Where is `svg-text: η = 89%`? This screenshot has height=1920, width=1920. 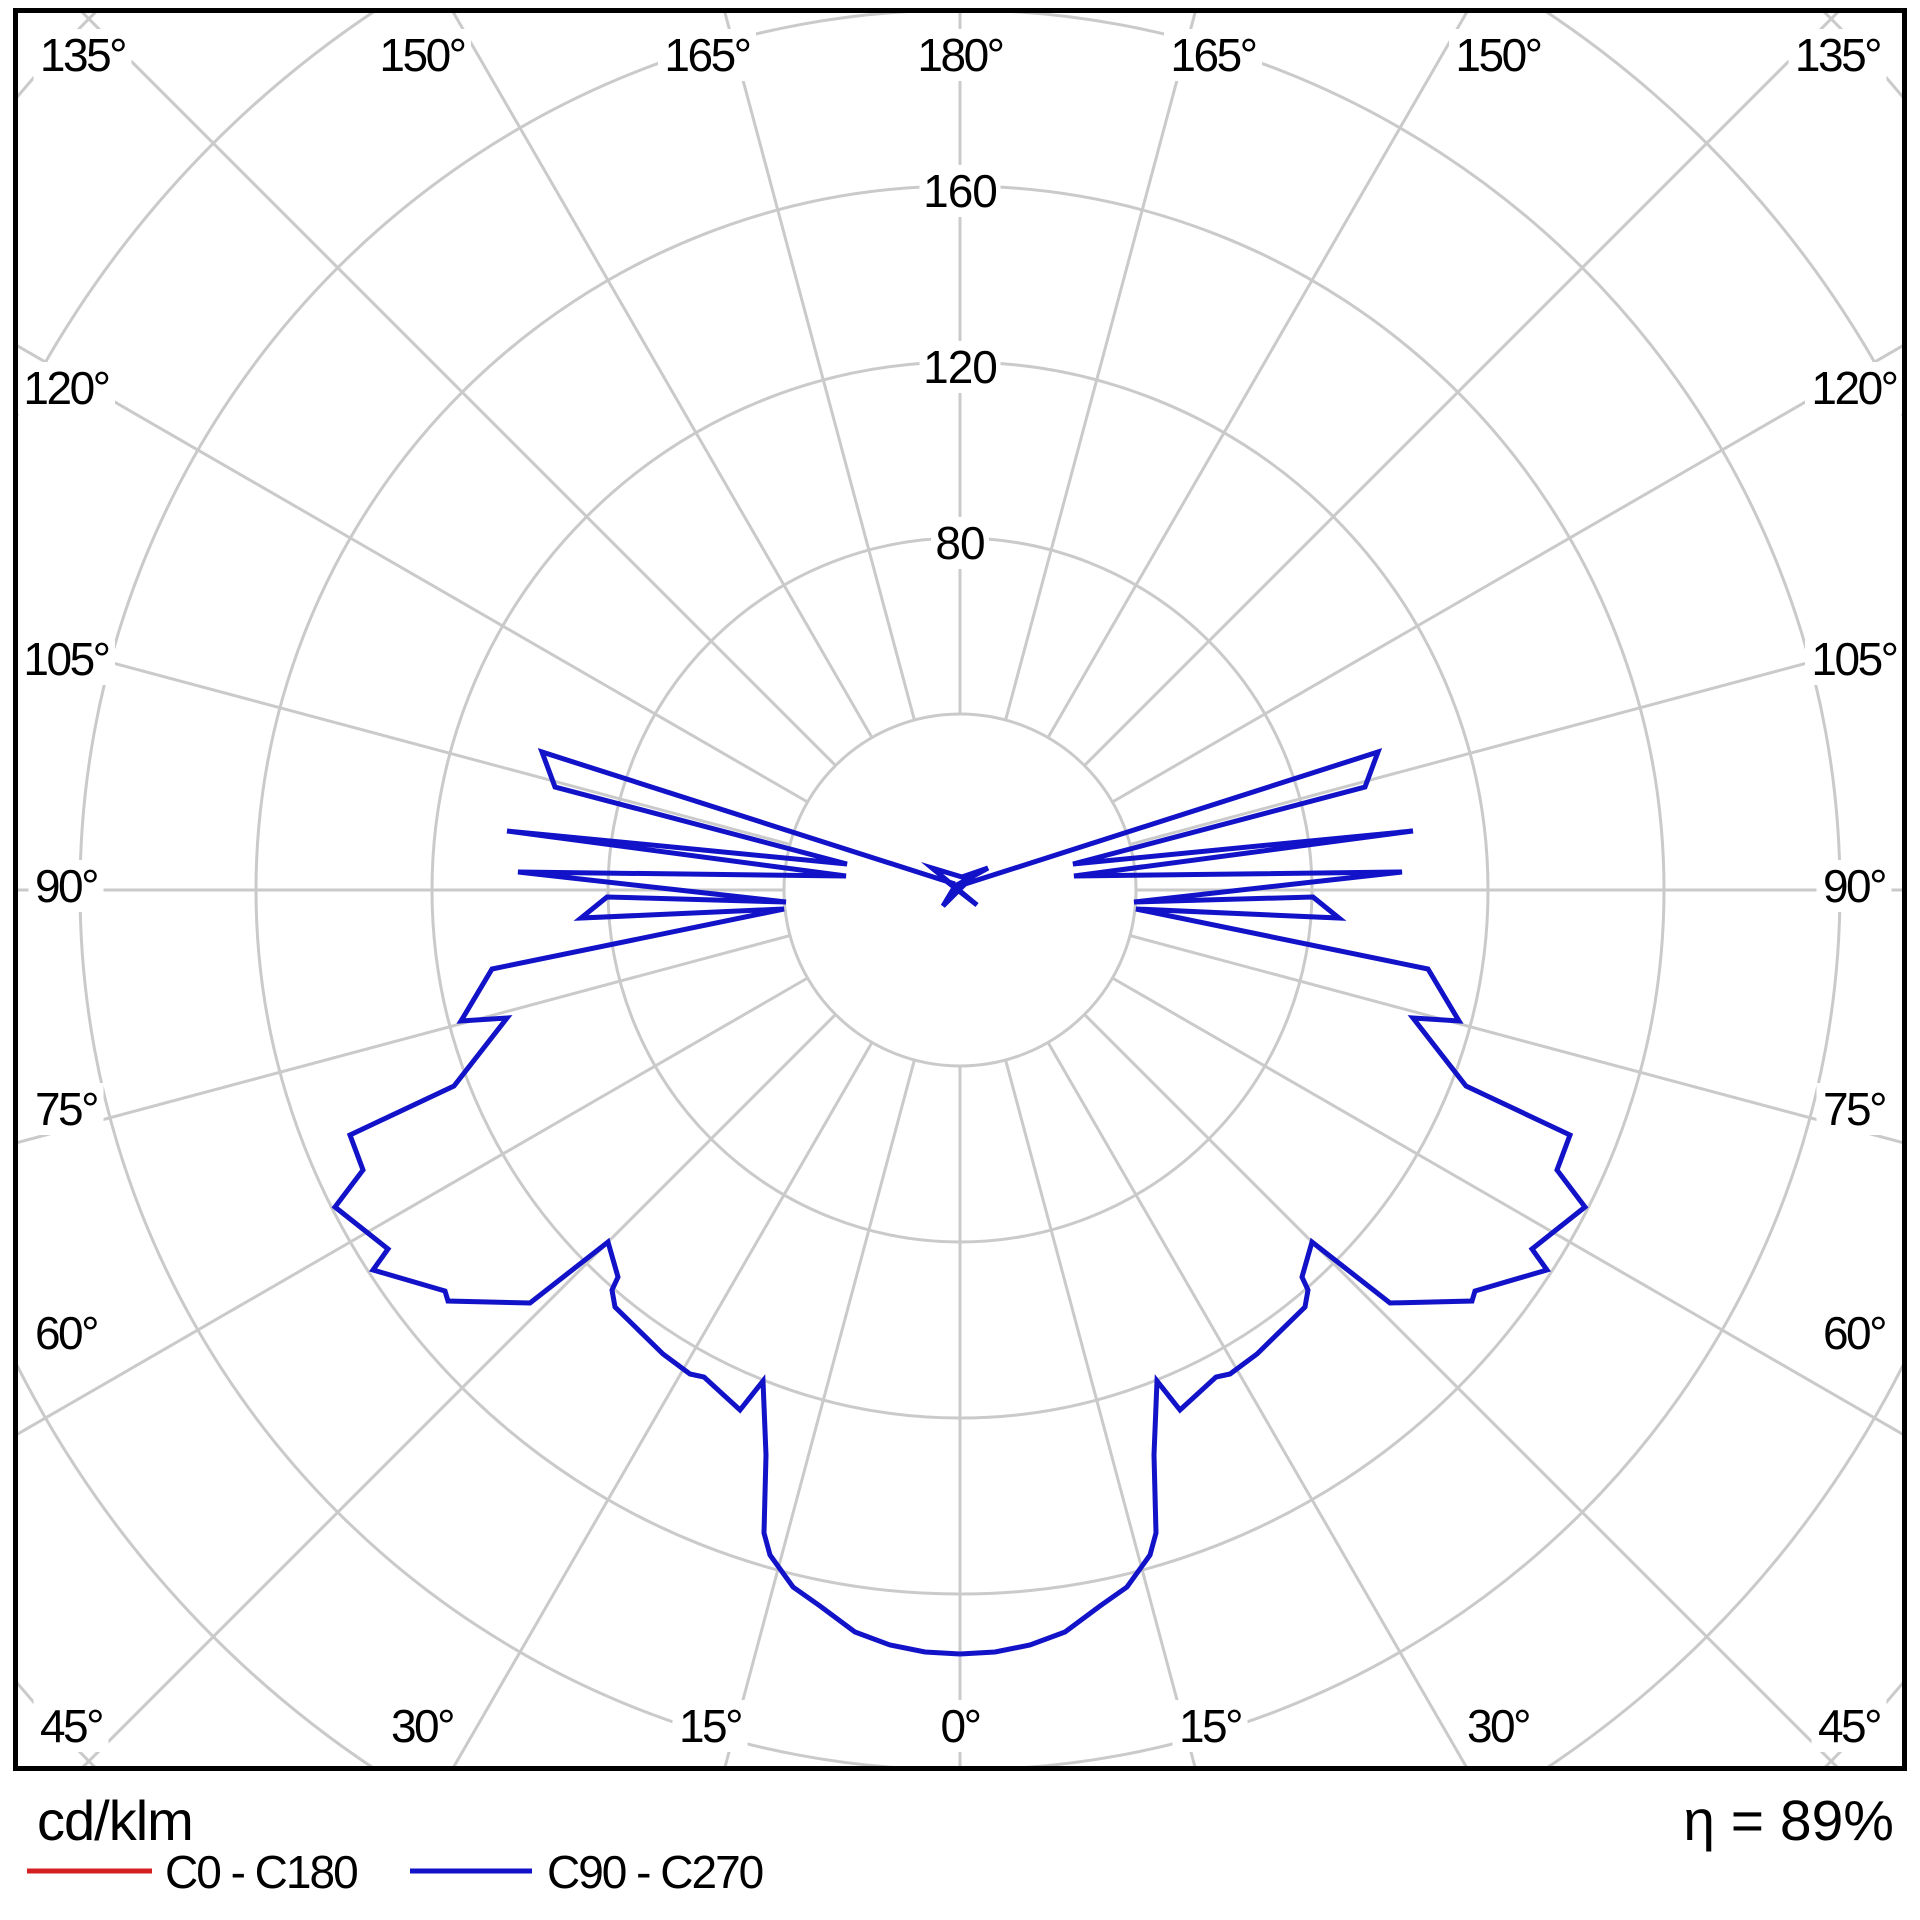
svg-text: η = 89% is located at coordinates (1788, 1821).